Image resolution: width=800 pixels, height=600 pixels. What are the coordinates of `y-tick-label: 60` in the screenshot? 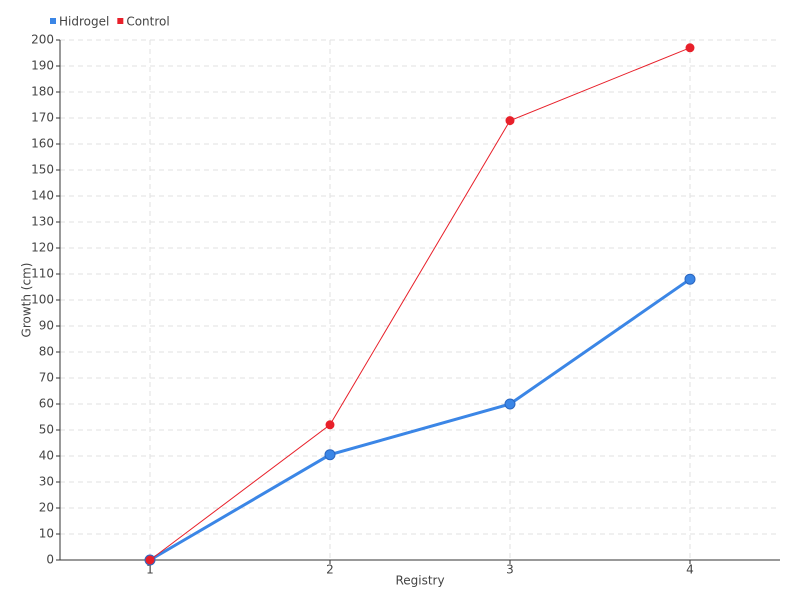 It's located at (46, 404).